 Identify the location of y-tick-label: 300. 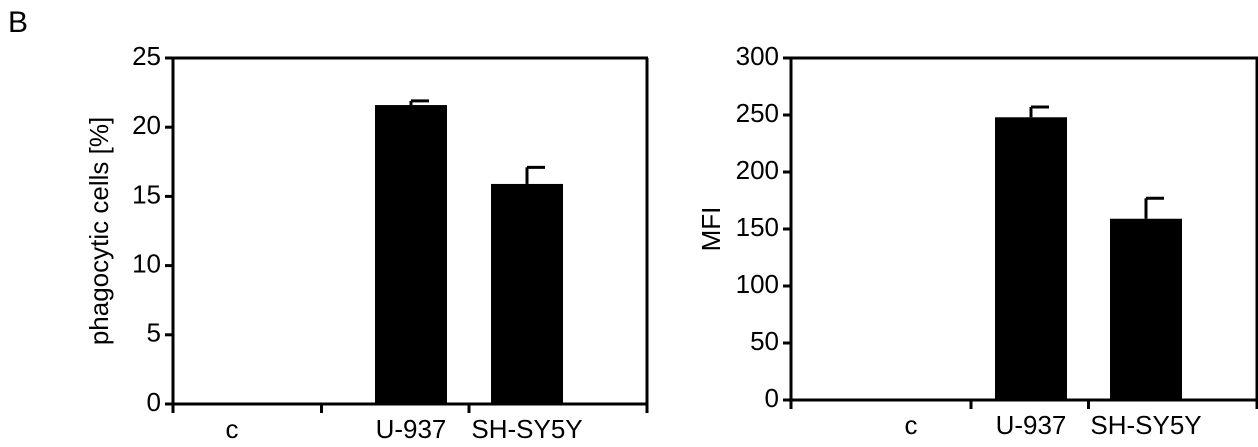
(757, 56).